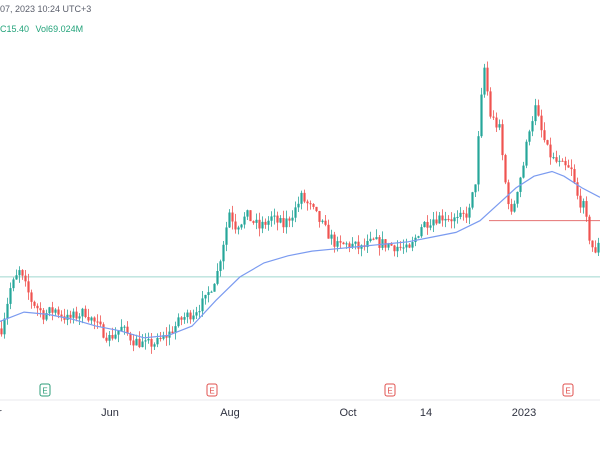 This screenshot has width=600, height=450. Describe the element at coordinates (43, 29) in the screenshot. I see `ohlc-legend: C15.40 Vol69.024M` at that location.